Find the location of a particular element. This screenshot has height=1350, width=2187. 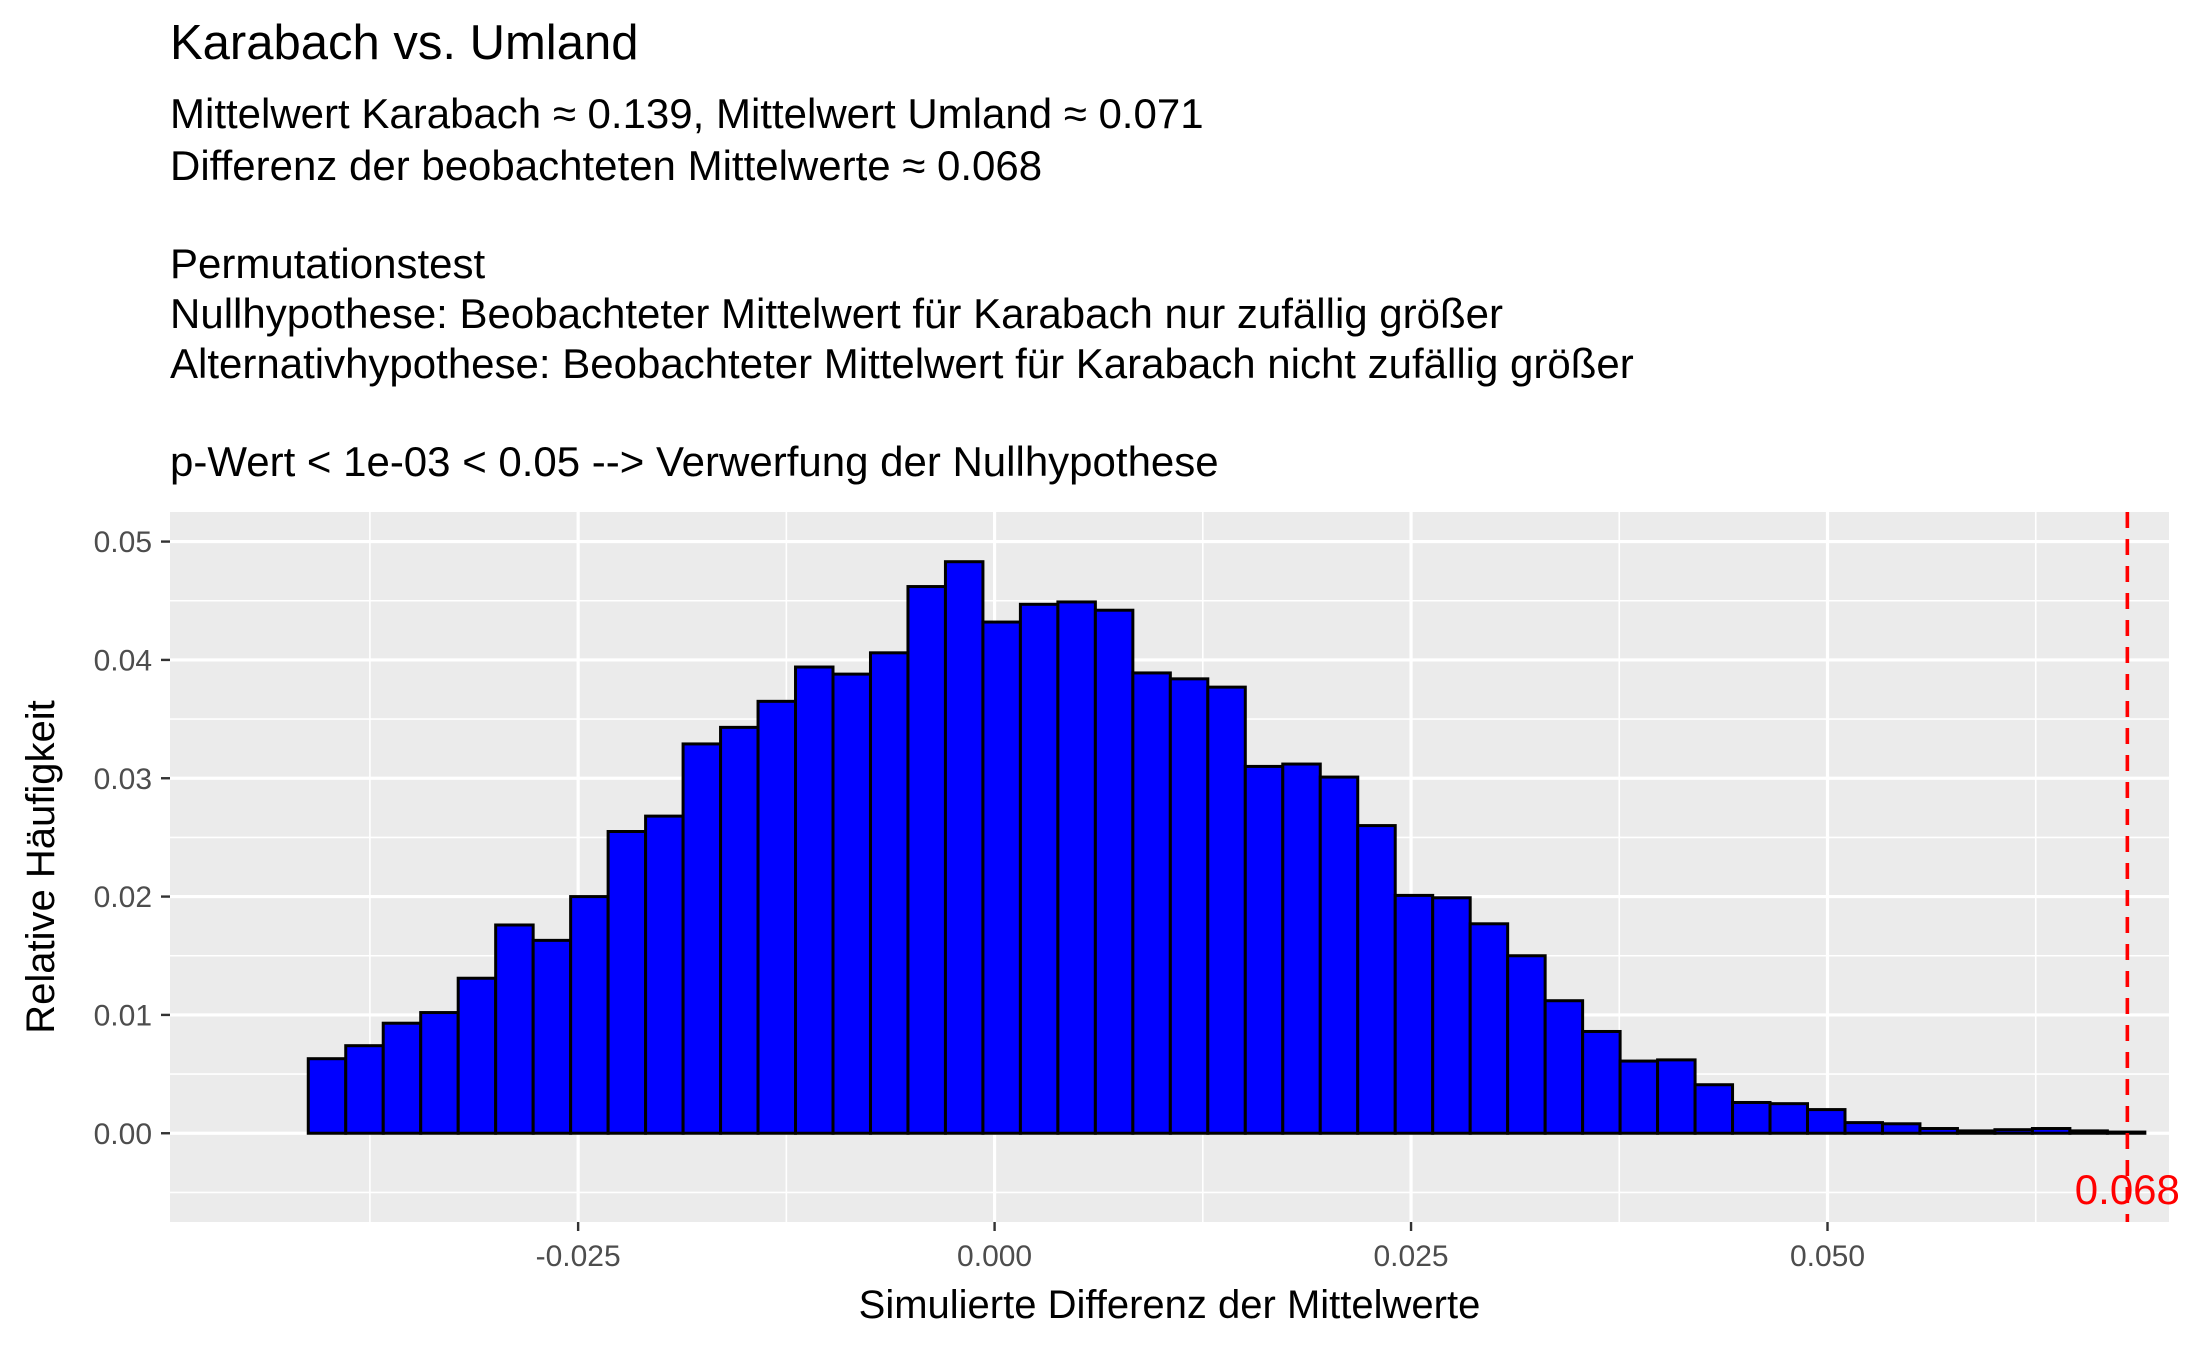

y-tick-label: 0.00 is located at coordinates (123, 1134).